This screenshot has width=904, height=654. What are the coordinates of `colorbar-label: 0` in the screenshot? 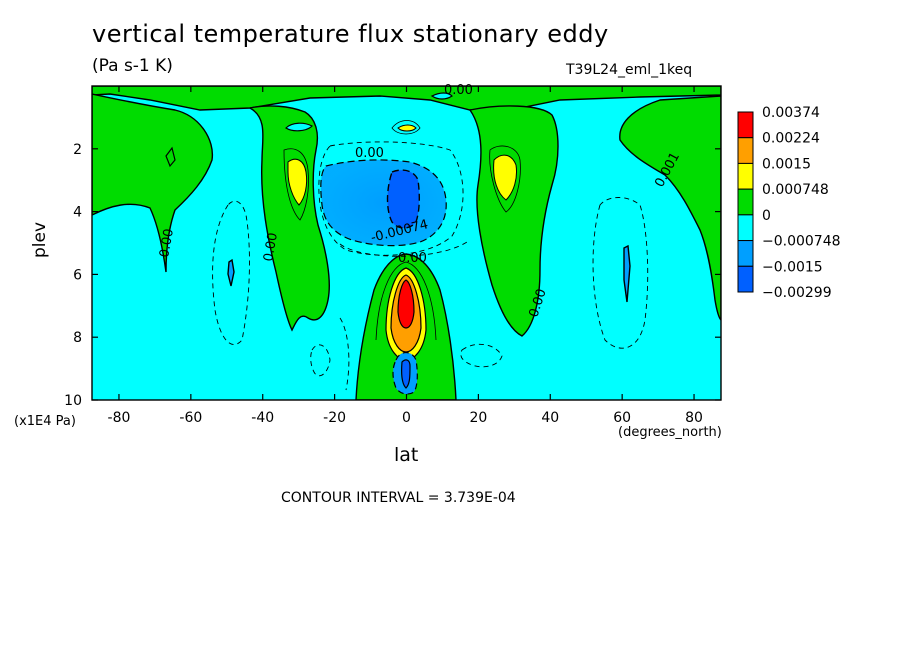 It's located at (766, 216).